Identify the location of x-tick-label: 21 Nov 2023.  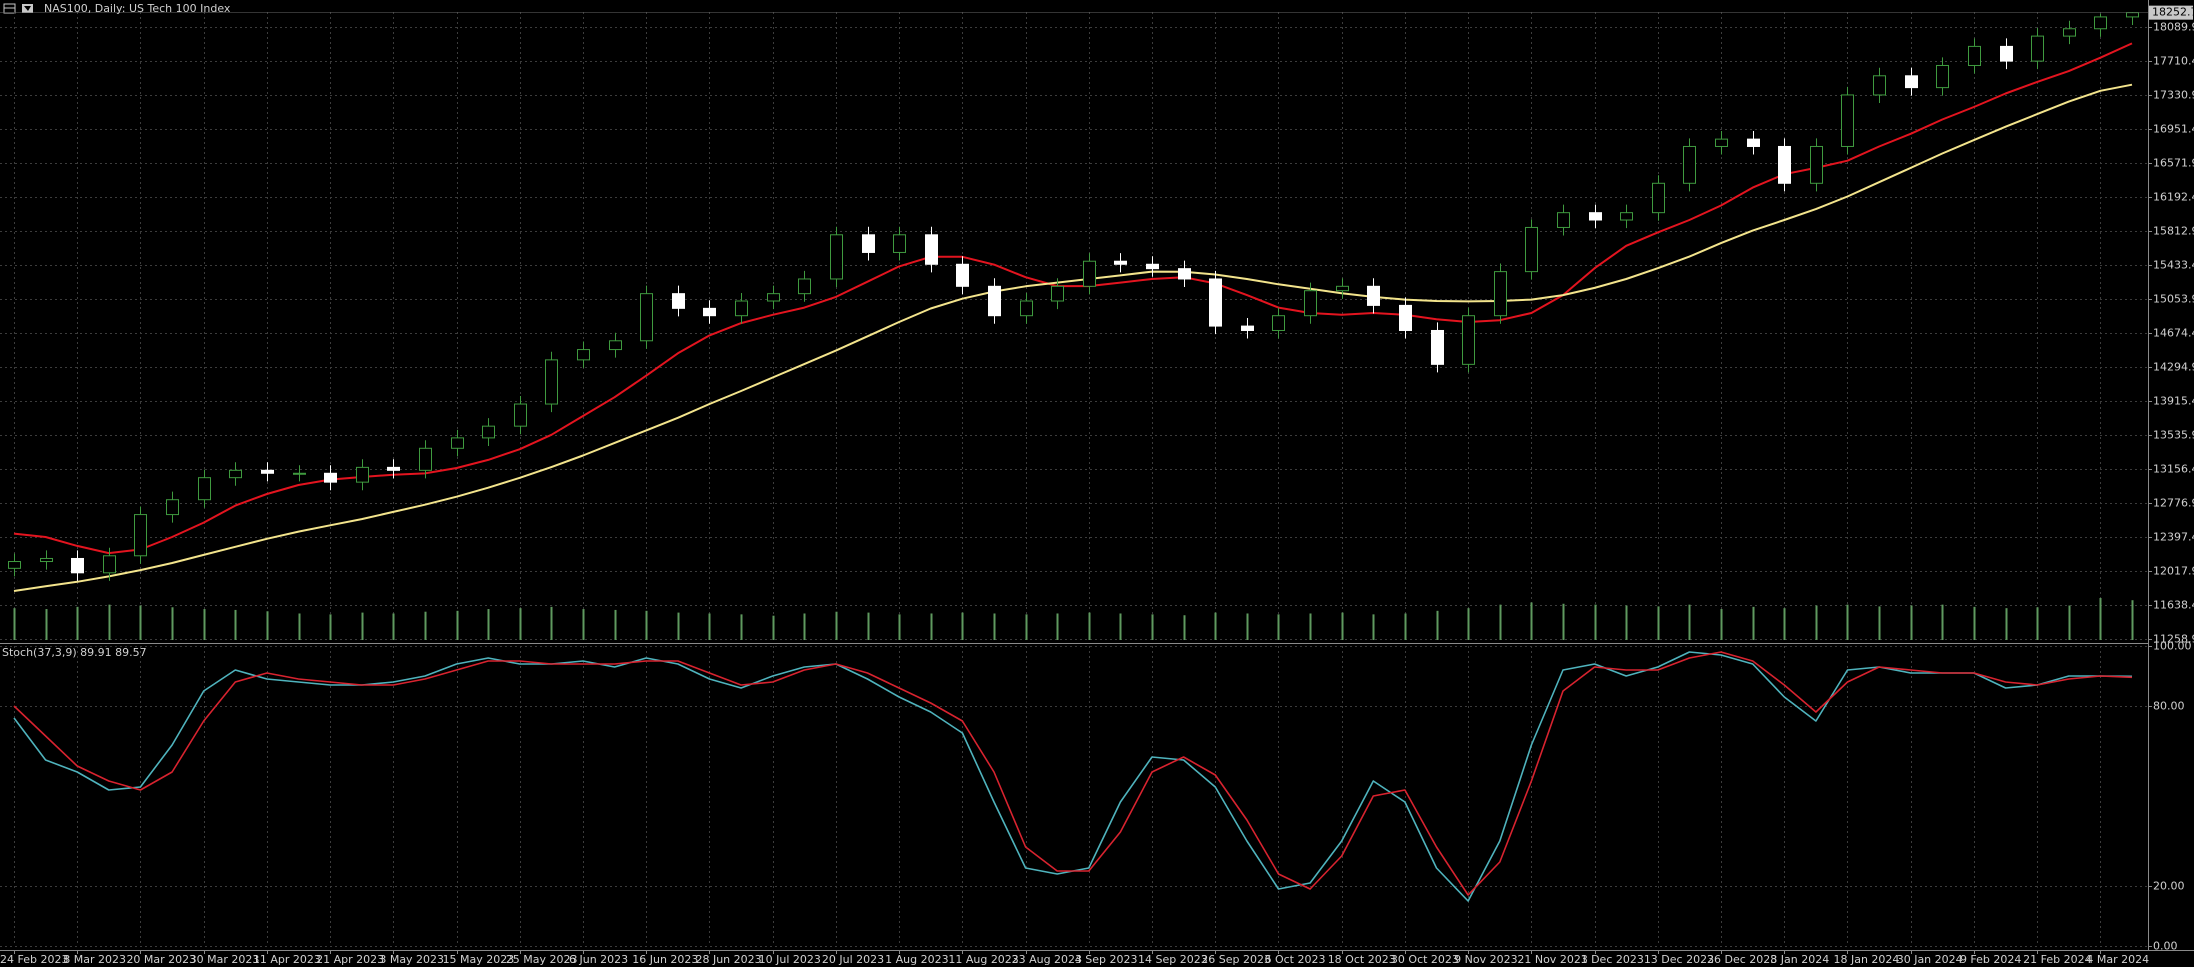
(1552, 959).